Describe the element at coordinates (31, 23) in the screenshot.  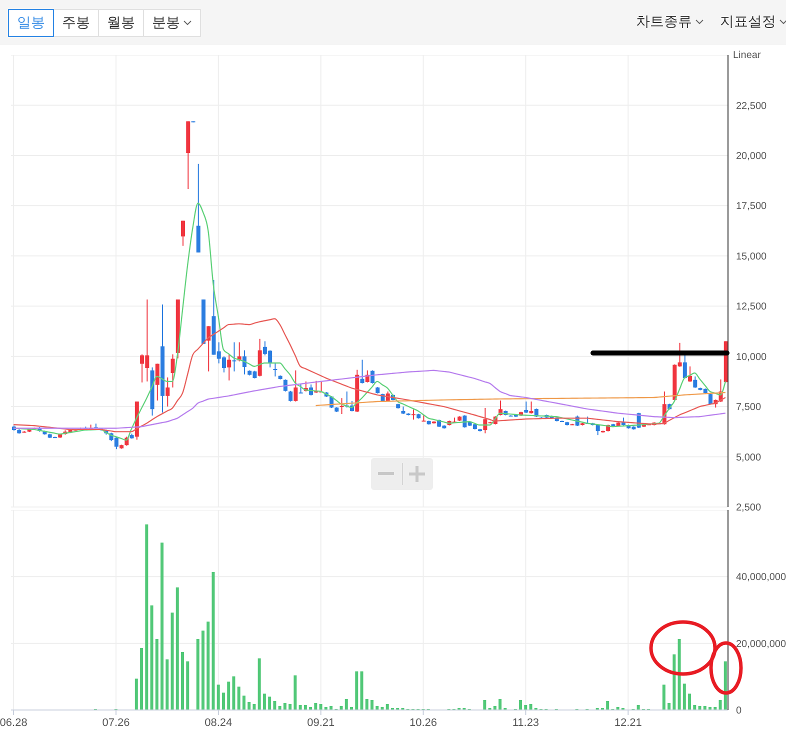
I see `text: 일봉` at that location.